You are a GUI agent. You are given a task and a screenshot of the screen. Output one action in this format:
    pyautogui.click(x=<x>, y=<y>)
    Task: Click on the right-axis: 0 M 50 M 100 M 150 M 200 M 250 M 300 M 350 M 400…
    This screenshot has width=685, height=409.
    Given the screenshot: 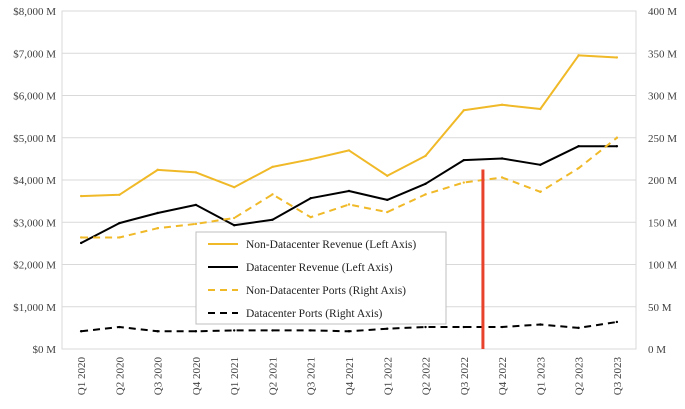 What is the action you would take?
    pyautogui.click(x=662, y=181)
    